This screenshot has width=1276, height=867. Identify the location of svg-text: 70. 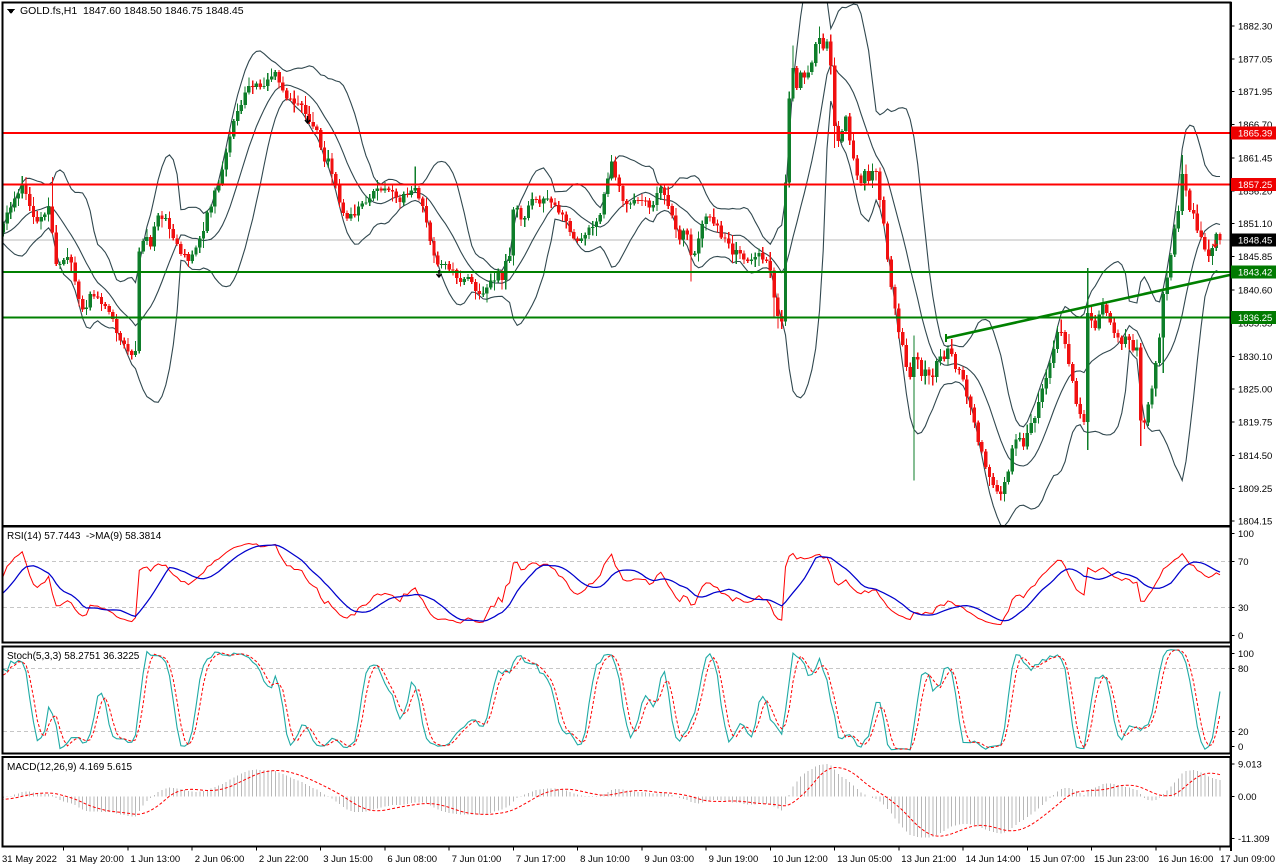
(1243, 562).